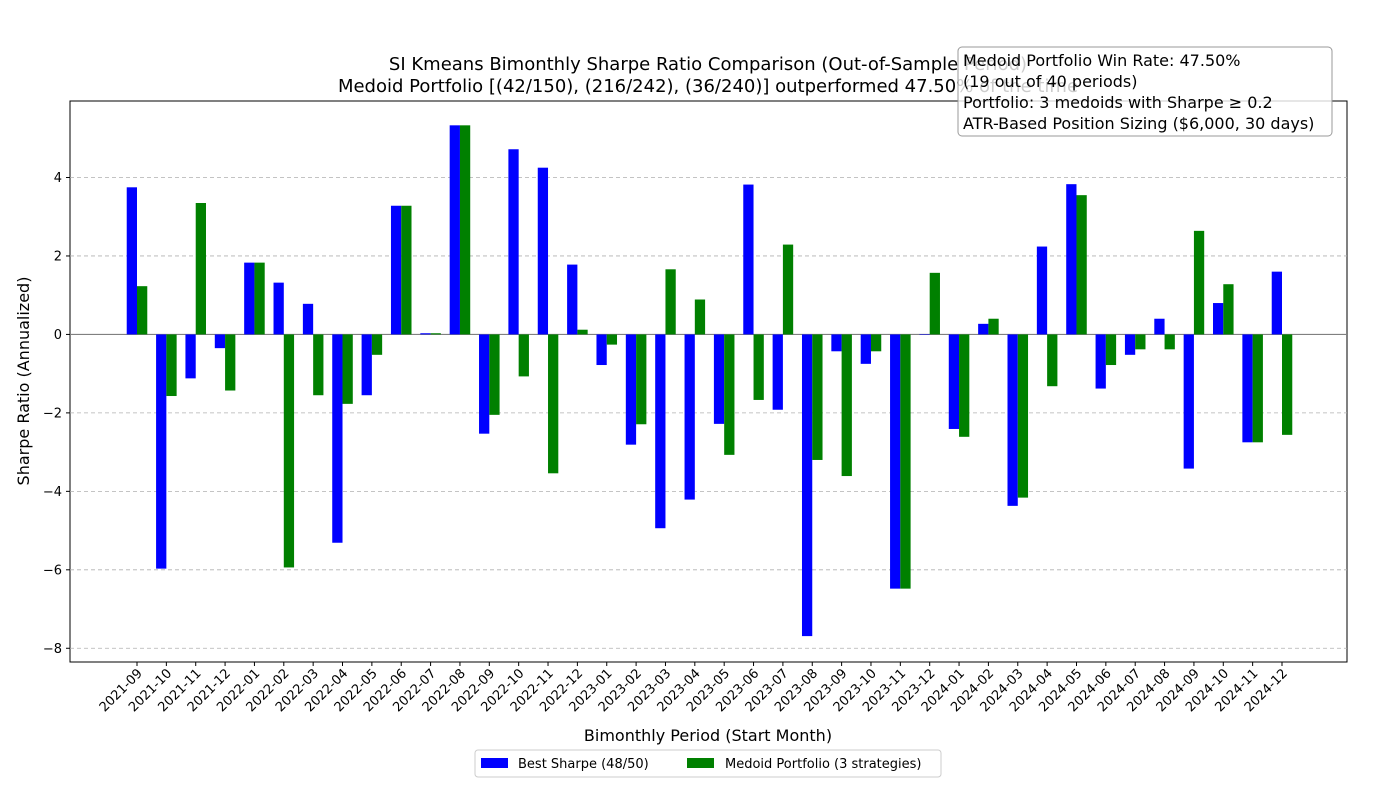 The image size is (1400, 800). What do you see at coordinates (52, 649) in the screenshot?
I see `y-tick-label: −8` at bounding box center [52, 649].